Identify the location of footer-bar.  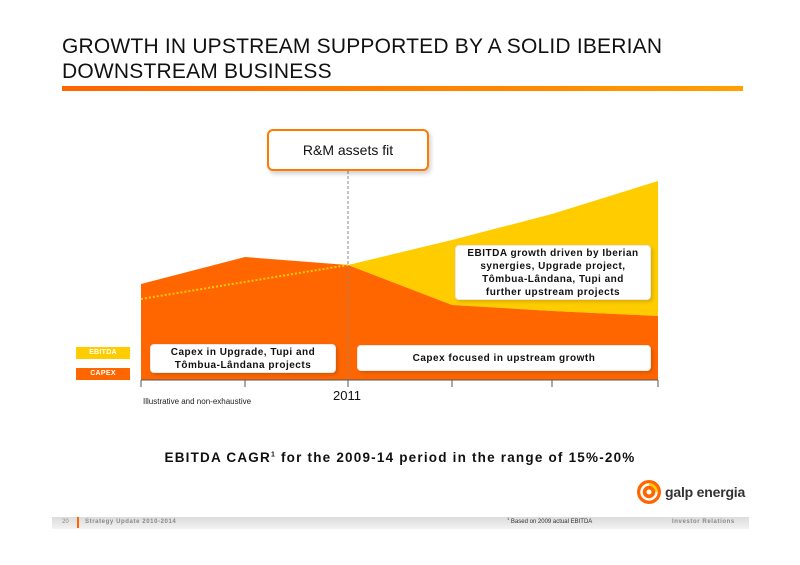
(400, 523).